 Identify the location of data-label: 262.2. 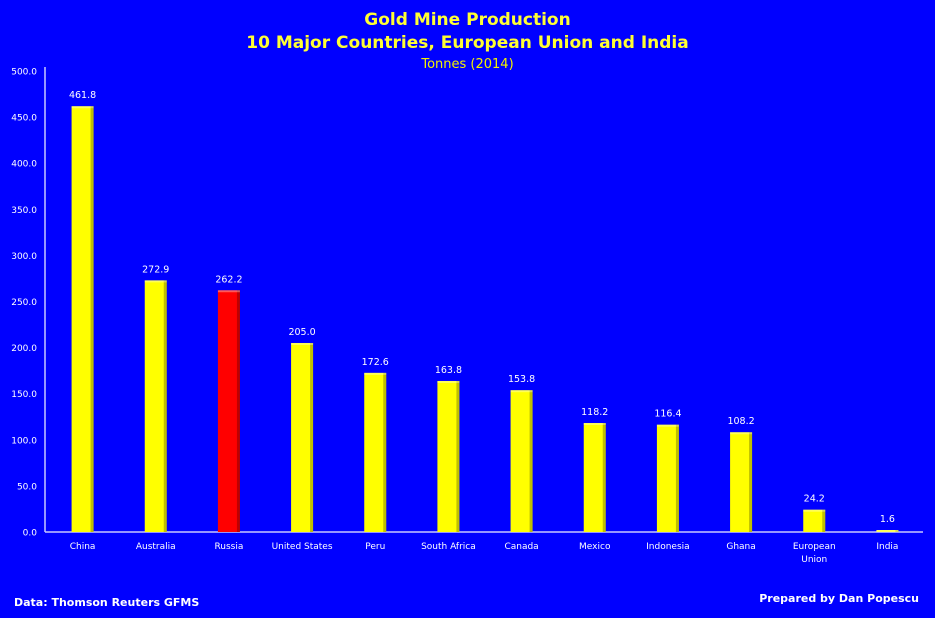
(228, 279).